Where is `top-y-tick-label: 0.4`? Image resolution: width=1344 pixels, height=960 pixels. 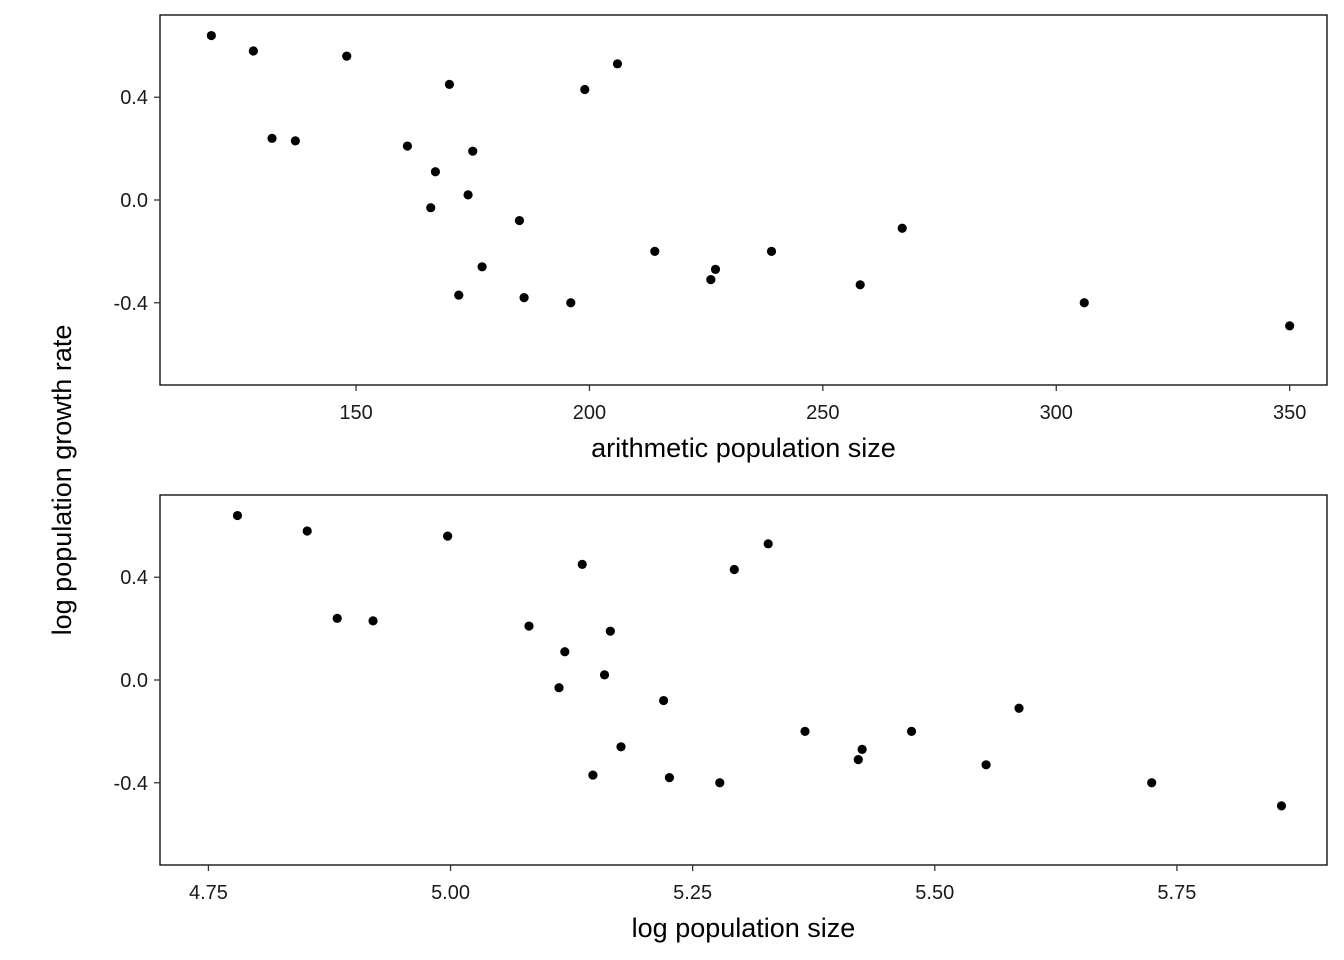 top-y-tick-label: 0.4 is located at coordinates (134, 98).